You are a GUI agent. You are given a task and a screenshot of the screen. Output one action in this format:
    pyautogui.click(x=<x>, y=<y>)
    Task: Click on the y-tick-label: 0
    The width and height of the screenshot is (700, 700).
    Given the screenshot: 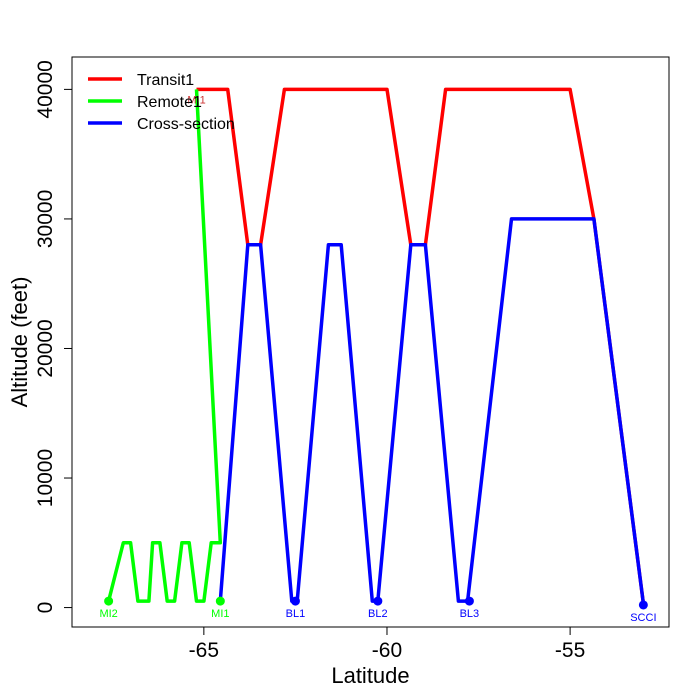 What is the action you would take?
    pyautogui.click(x=45, y=608)
    